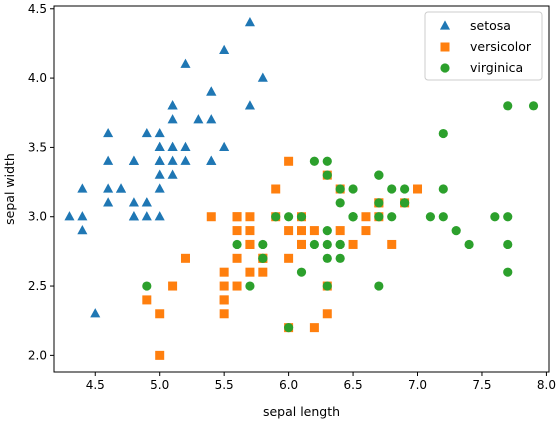  I want to click on y-tick-label: 3.0, so click(37, 217).